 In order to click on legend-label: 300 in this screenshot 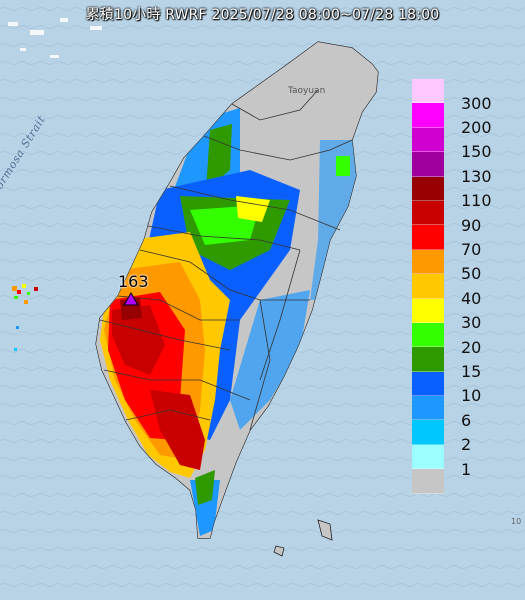, I will do `click(476, 103)`.